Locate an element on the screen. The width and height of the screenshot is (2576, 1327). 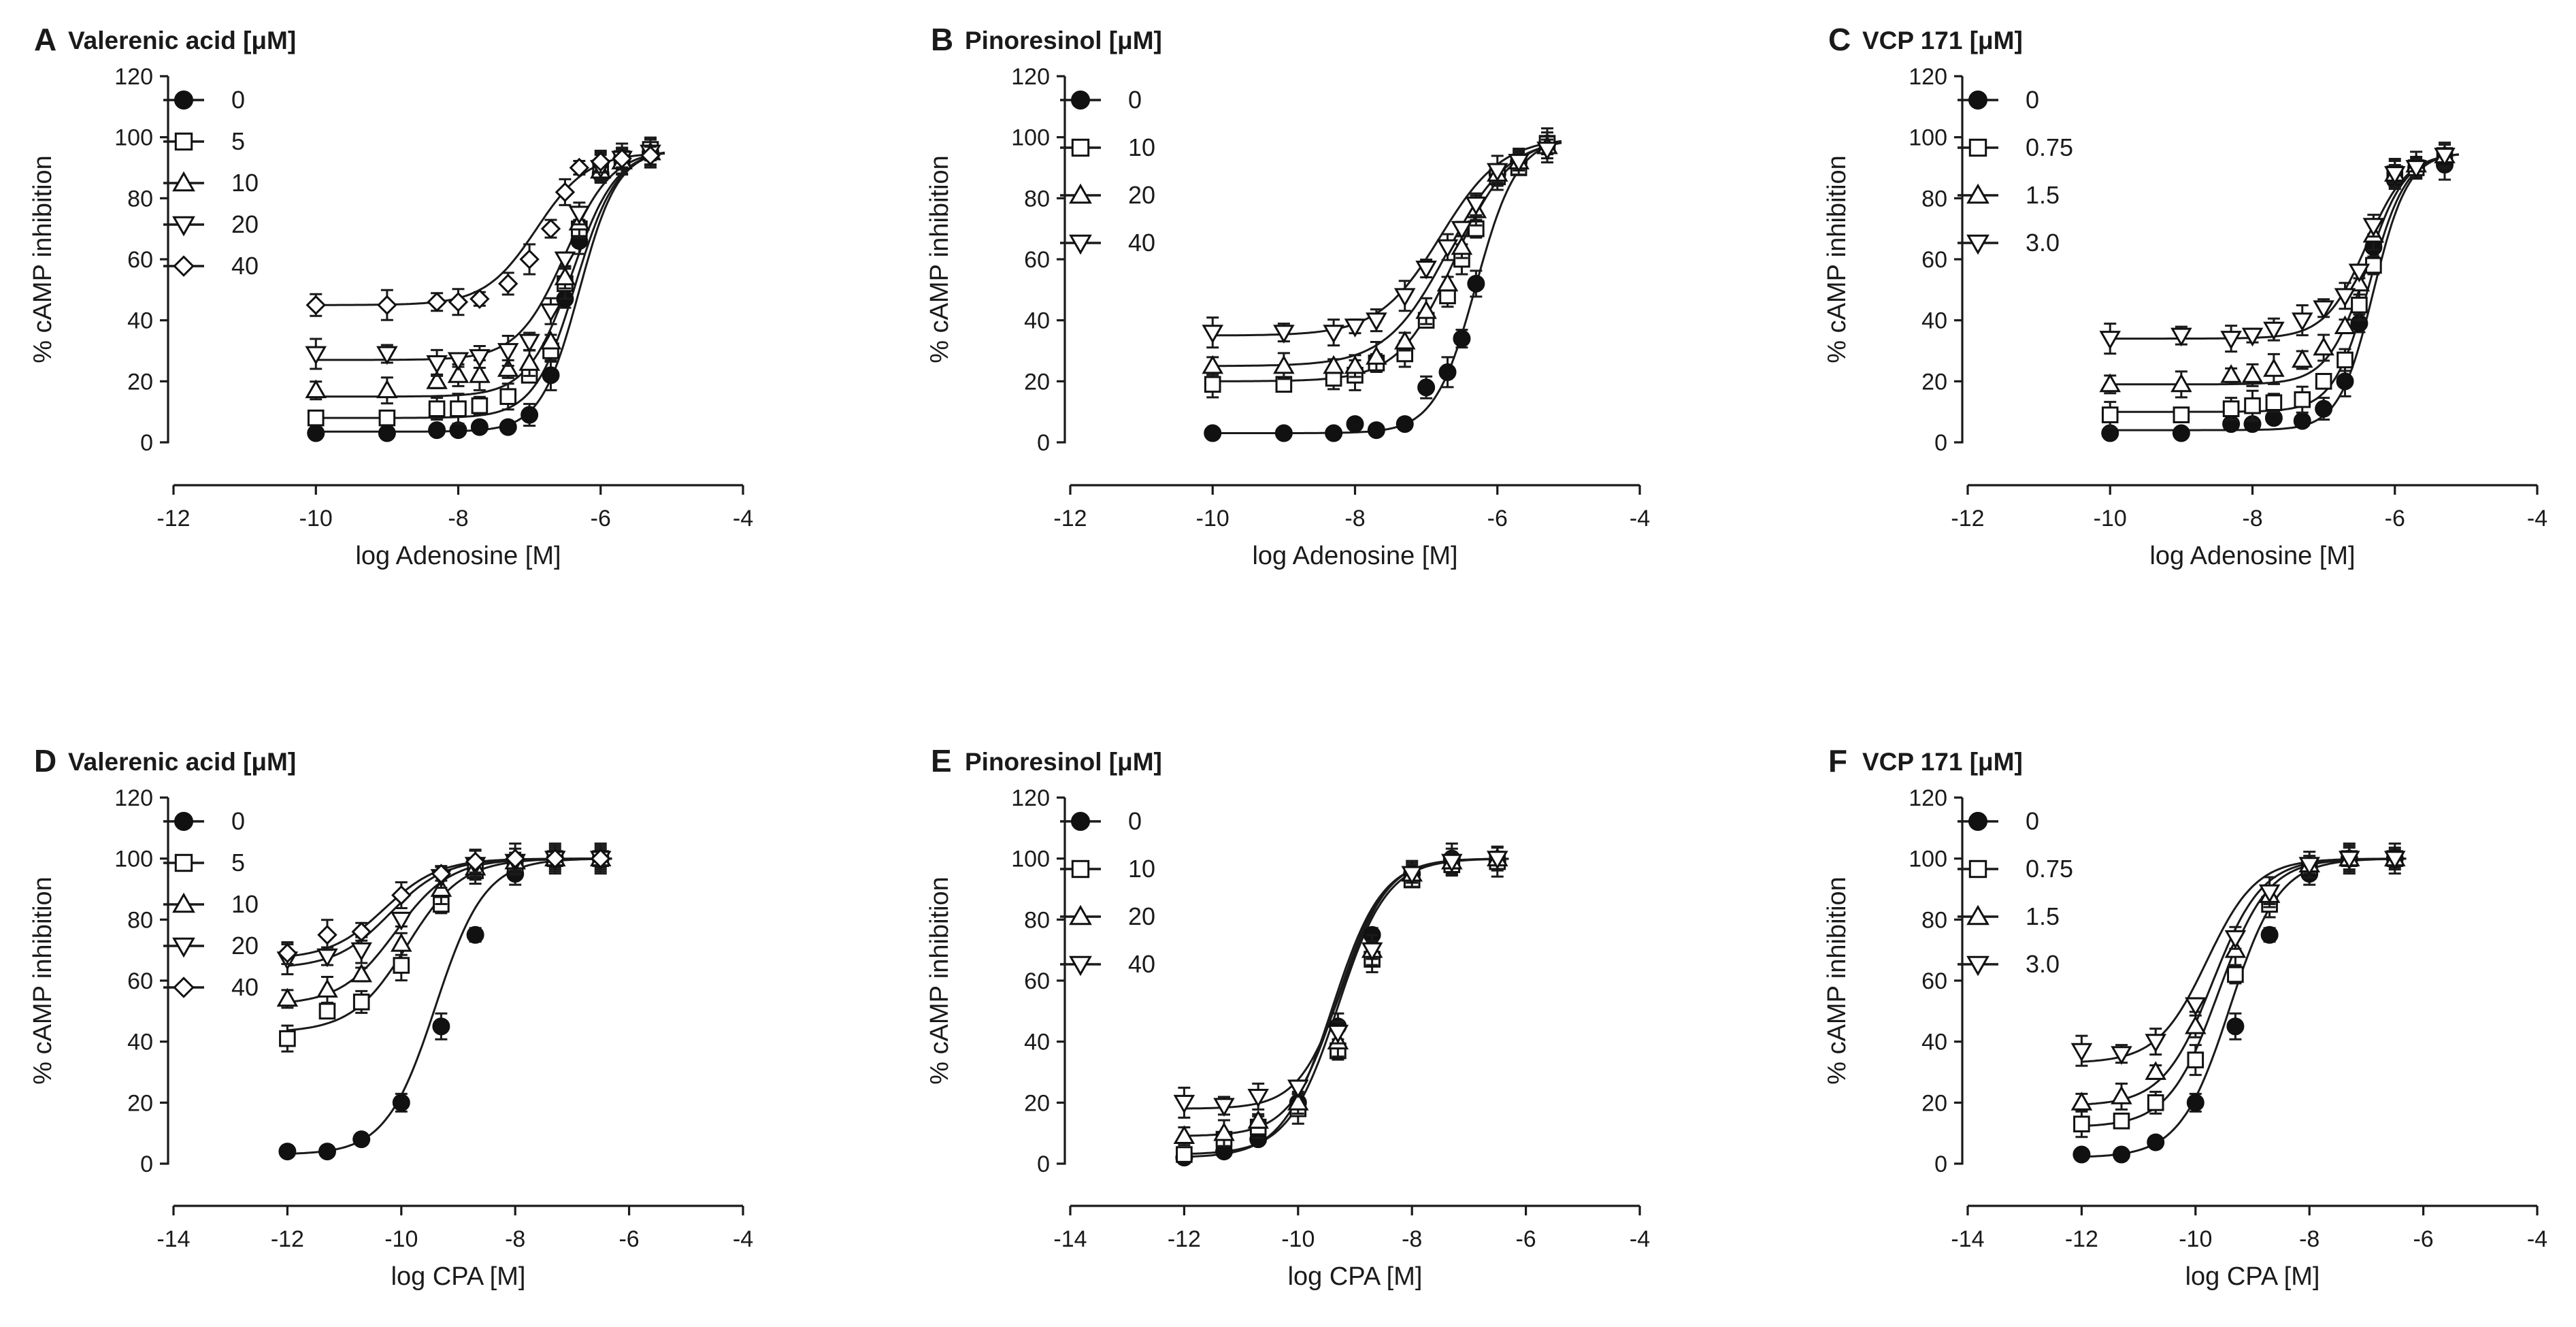
panel-title: Pinoresinol [μM] is located at coordinates (1064, 40).